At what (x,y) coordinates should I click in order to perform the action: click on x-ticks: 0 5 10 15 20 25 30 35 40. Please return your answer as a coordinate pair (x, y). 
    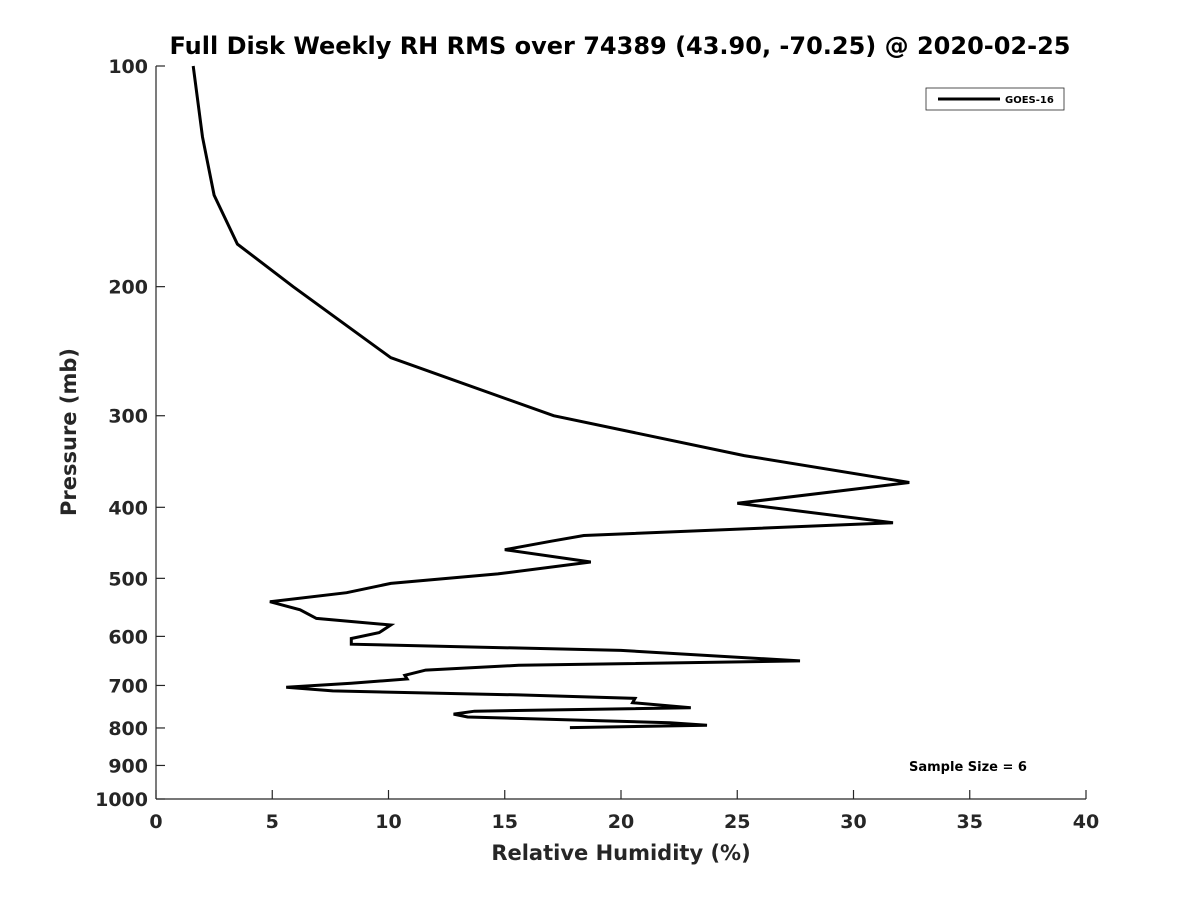
    Looking at the image, I should click on (624, 811).